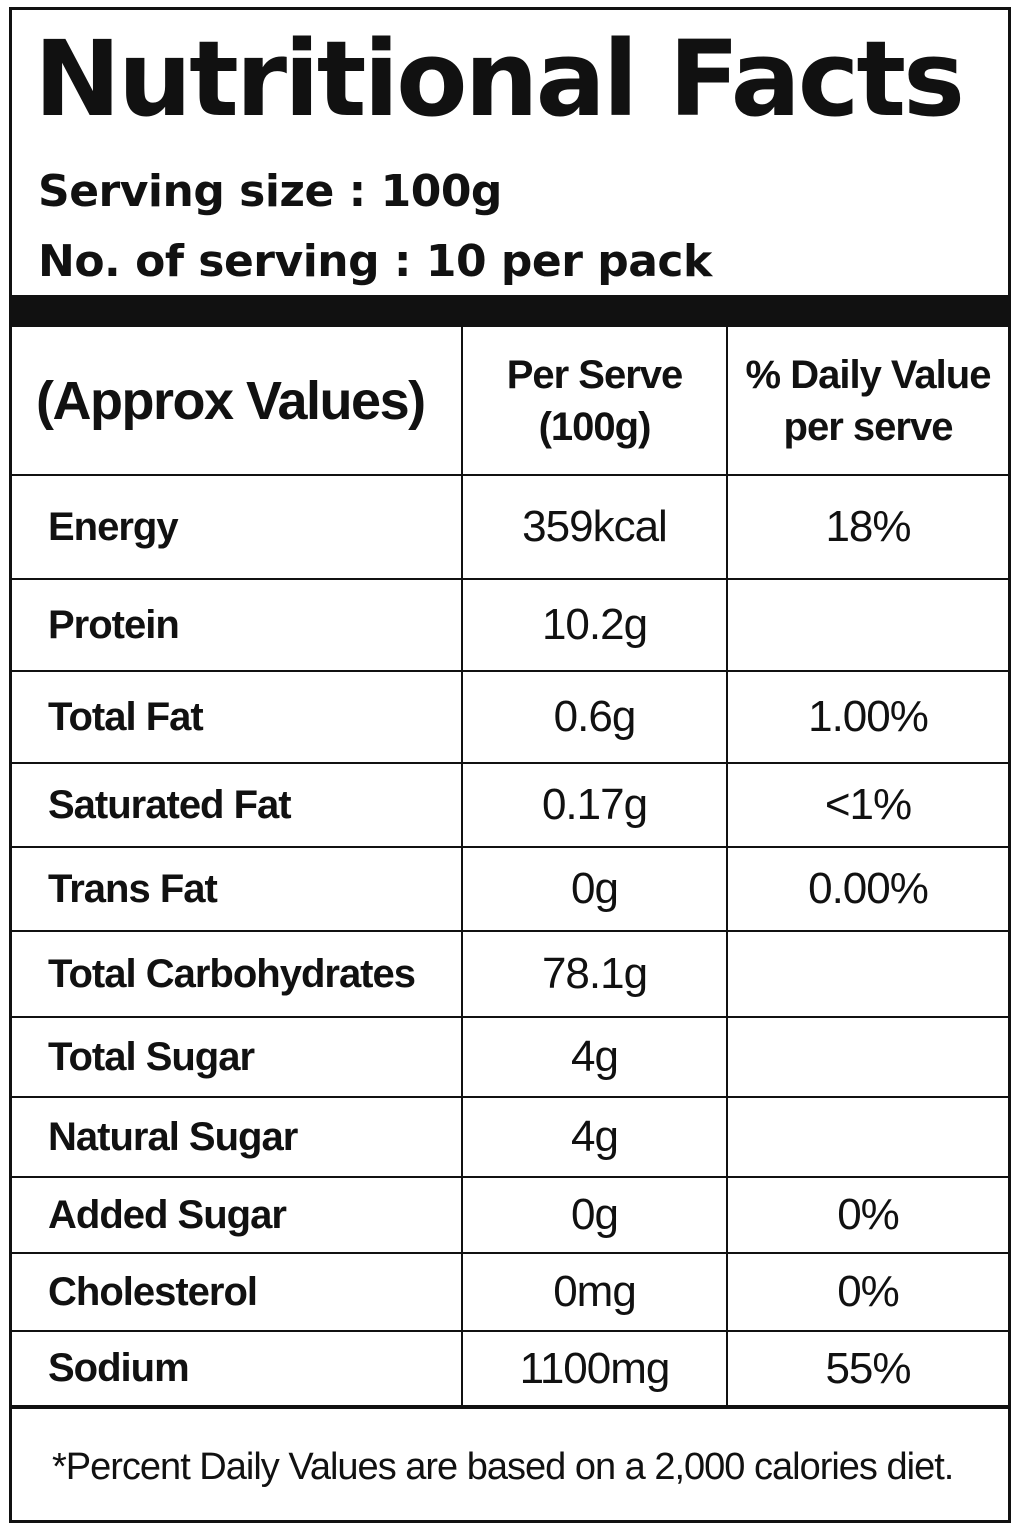 This screenshot has height=1537, width=1023. I want to click on table-row: Energy 359kcal 18%, so click(510, 528).